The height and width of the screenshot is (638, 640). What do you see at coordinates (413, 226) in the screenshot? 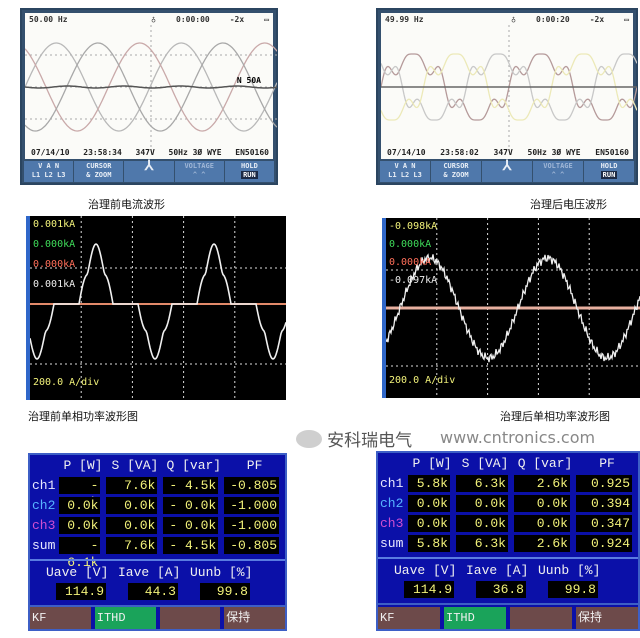
I see `ch1-value: -0.098kA` at bounding box center [413, 226].